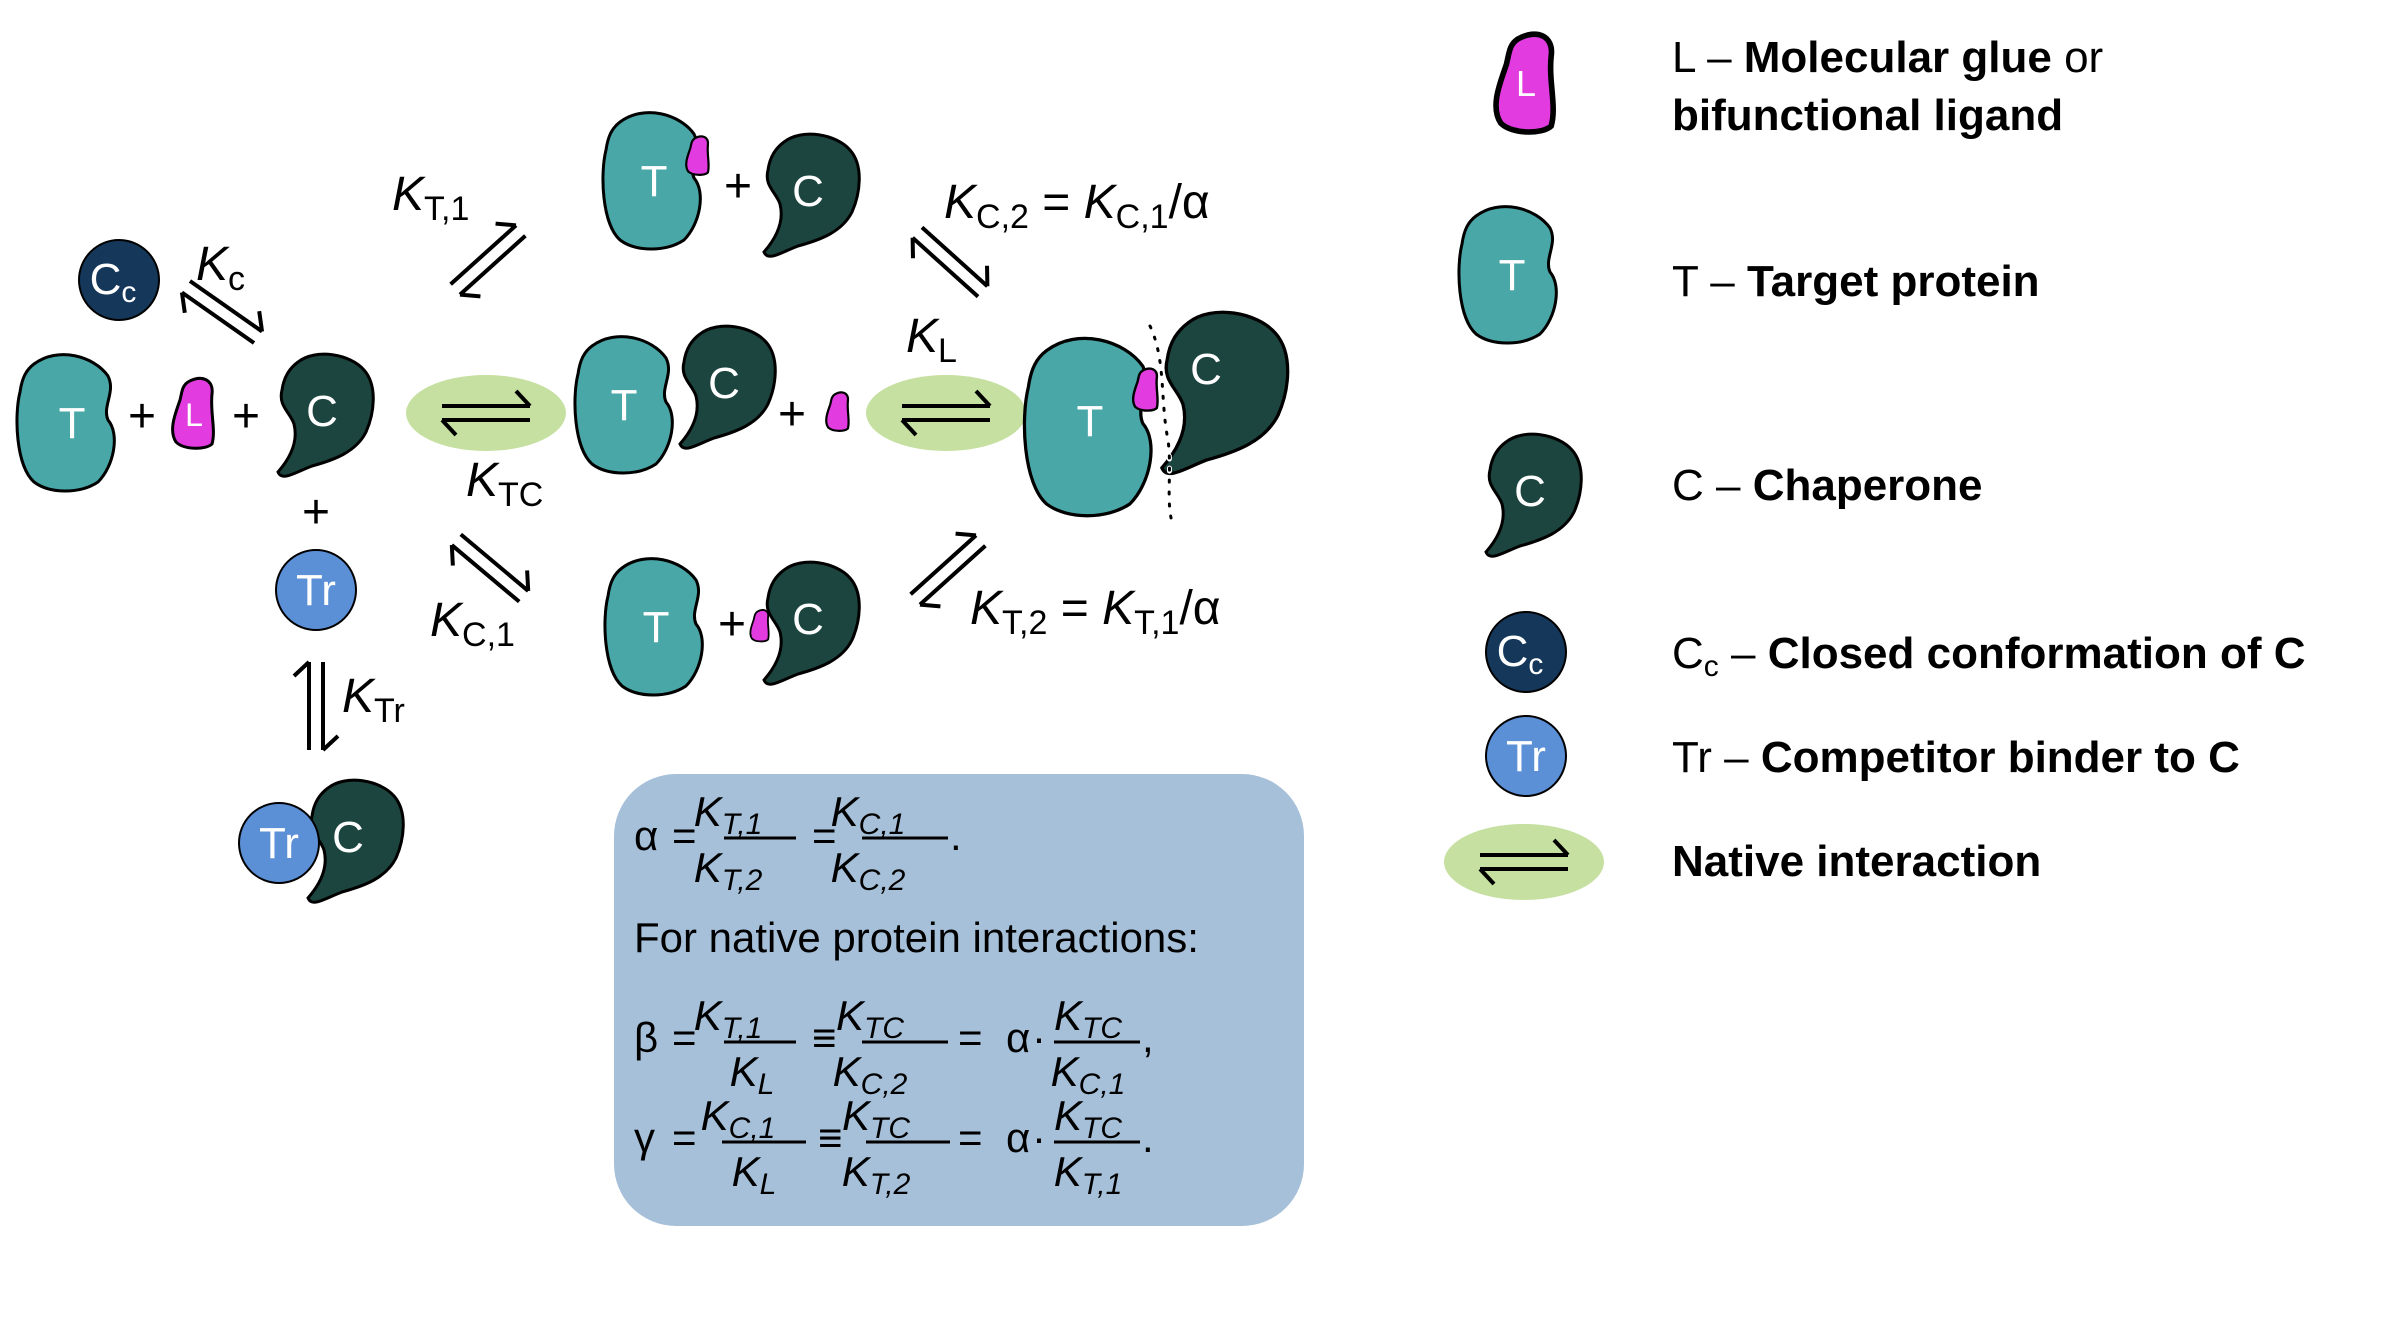  Describe the element at coordinates (504, 484) in the screenshot. I see `KTC-label: KTC` at that location.